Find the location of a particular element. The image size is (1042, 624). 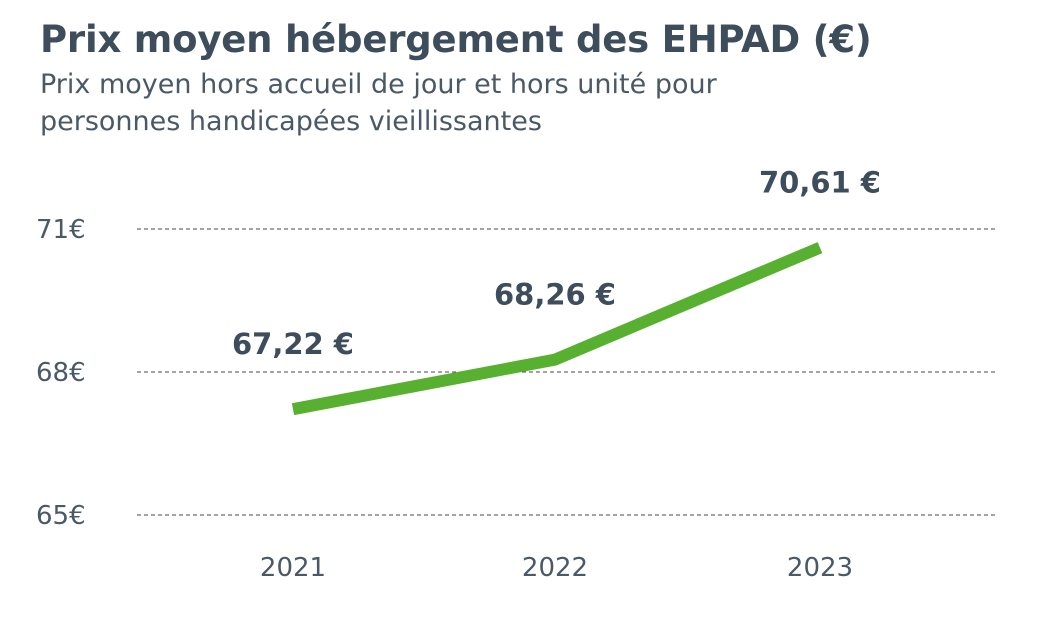

x-tick-label-2022: 2022 is located at coordinates (555, 568).